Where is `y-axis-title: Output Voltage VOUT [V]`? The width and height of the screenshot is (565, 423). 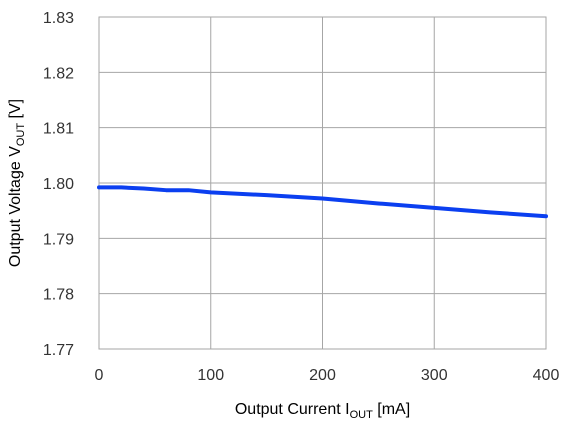
y-axis-title: Output Voltage VOUT [V] is located at coordinates (17, 183).